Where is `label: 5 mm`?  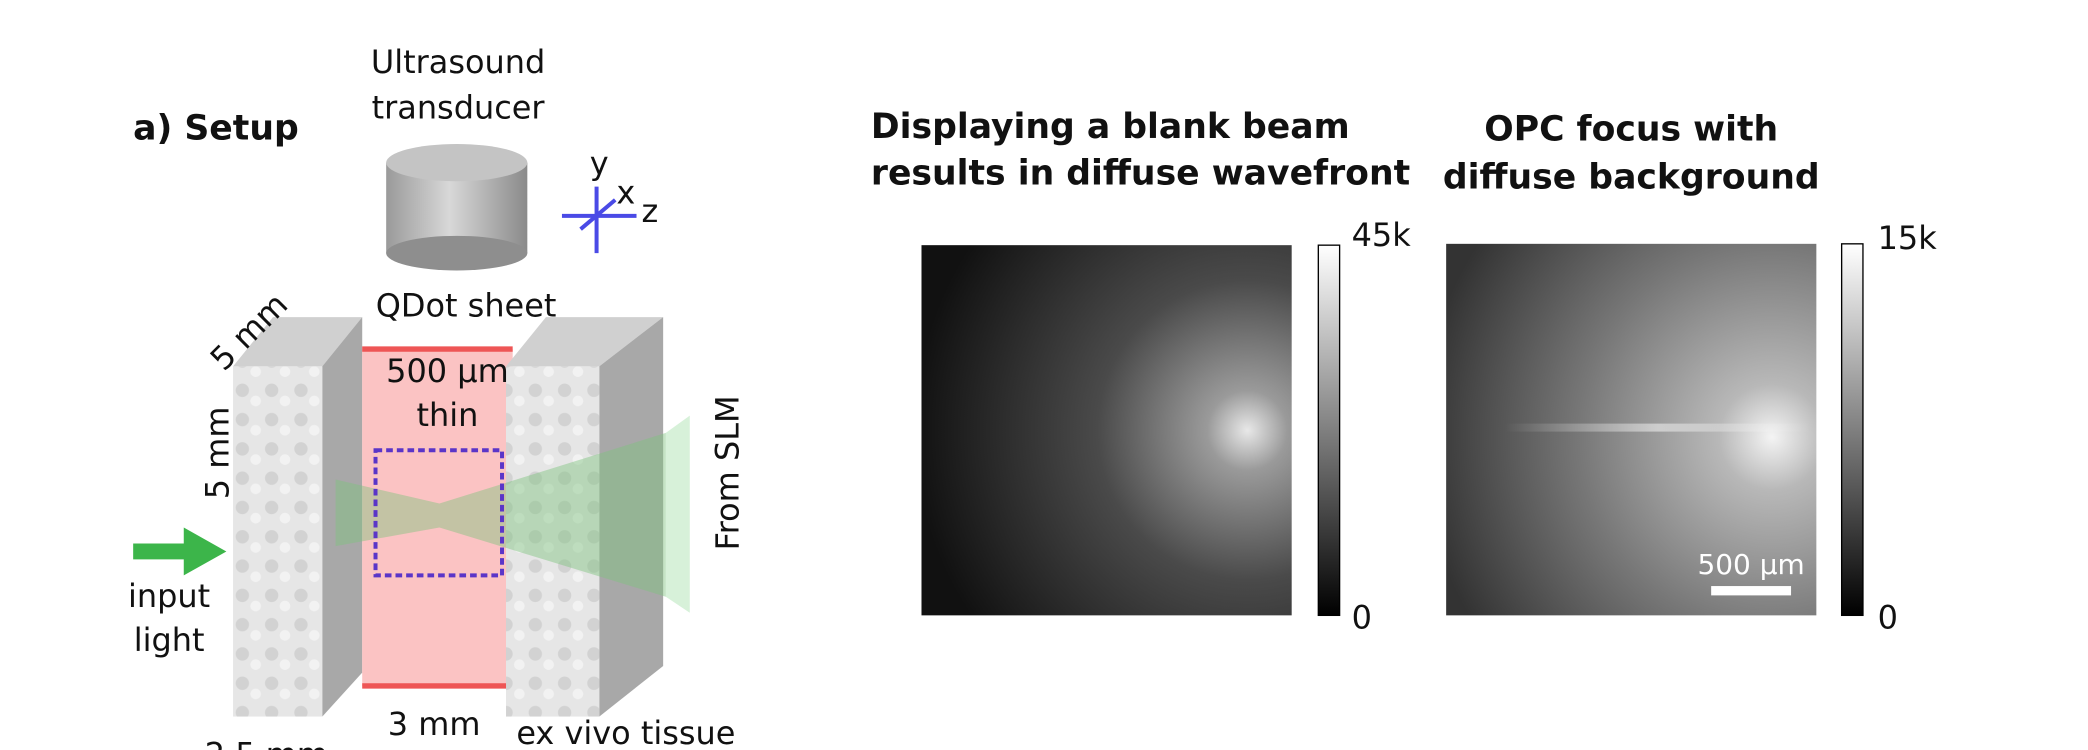 label: 5 mm is located at coordinates (218, 453).